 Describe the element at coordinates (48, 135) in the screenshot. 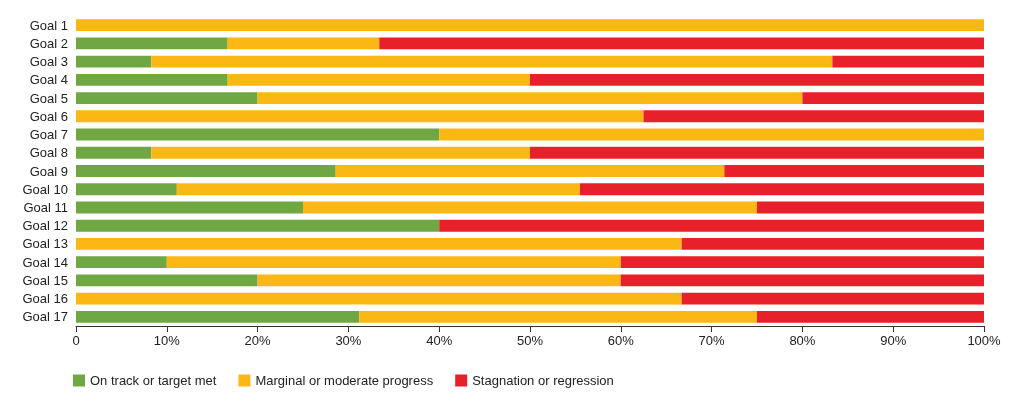

I see `y-tick-label: Goal 7` at that location.